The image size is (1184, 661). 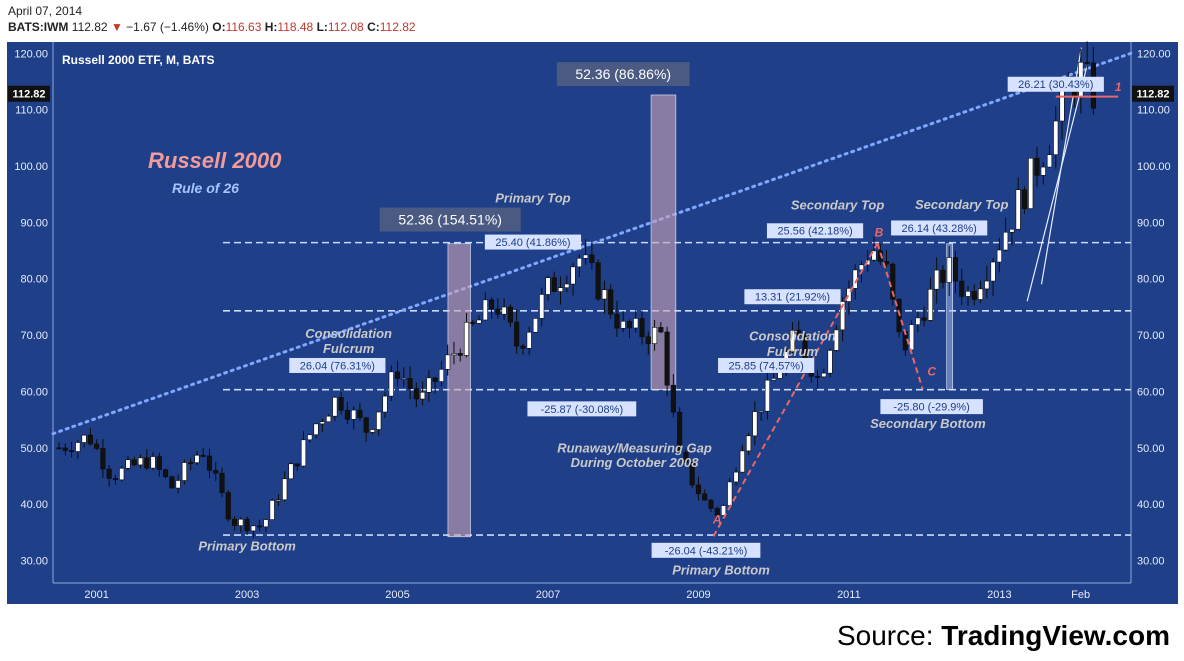 What do you see at coordinates (928, 423) in the screenshot?
I see `chart-annotation: Secondary Bottom` at bounding box center [928, 423].